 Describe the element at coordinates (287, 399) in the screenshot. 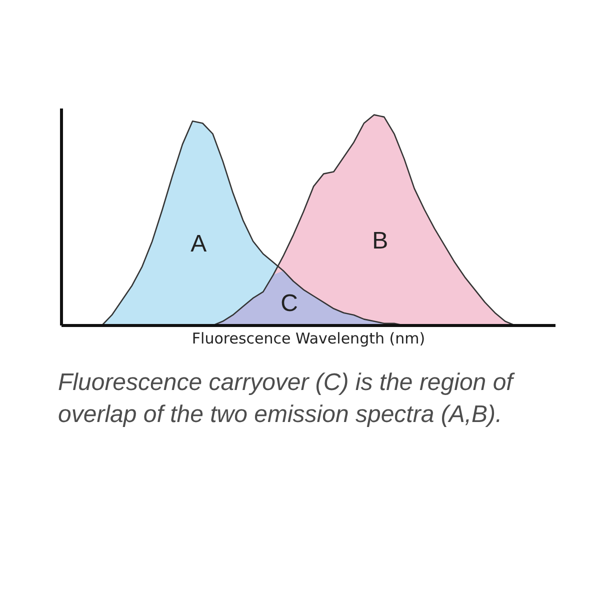

I see `text: Fluorescence carryover (C) is the region of overlap of the two emission spectra (A,B).` at that location.